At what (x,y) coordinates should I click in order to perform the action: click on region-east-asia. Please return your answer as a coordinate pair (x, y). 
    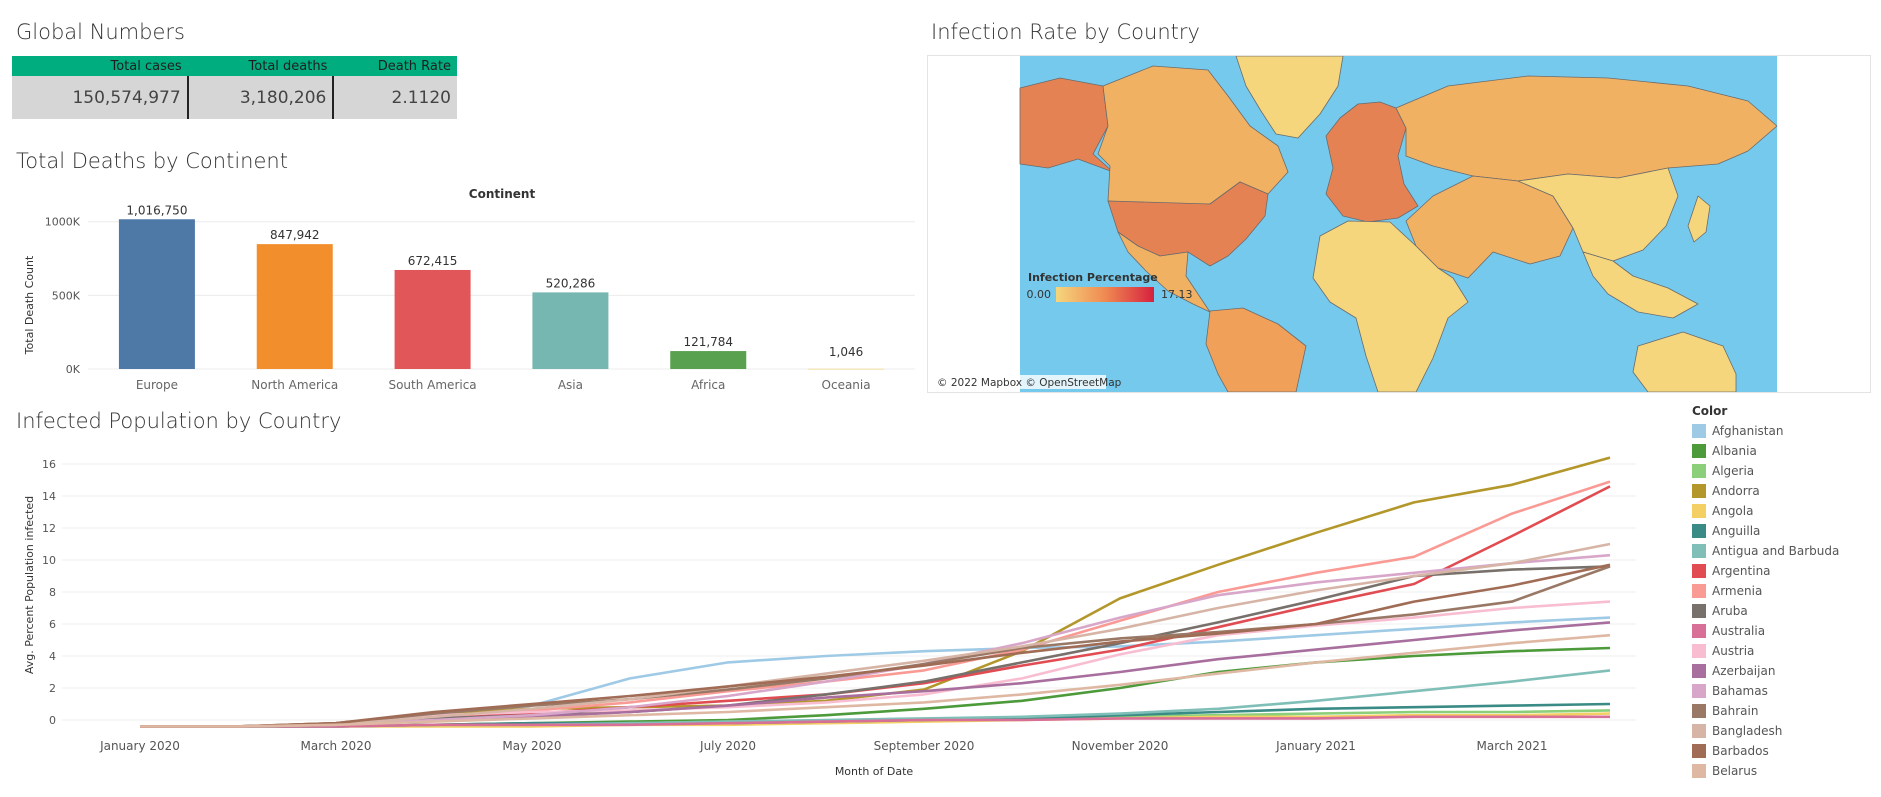
    Looking at the image, I should click on (1598, 214).